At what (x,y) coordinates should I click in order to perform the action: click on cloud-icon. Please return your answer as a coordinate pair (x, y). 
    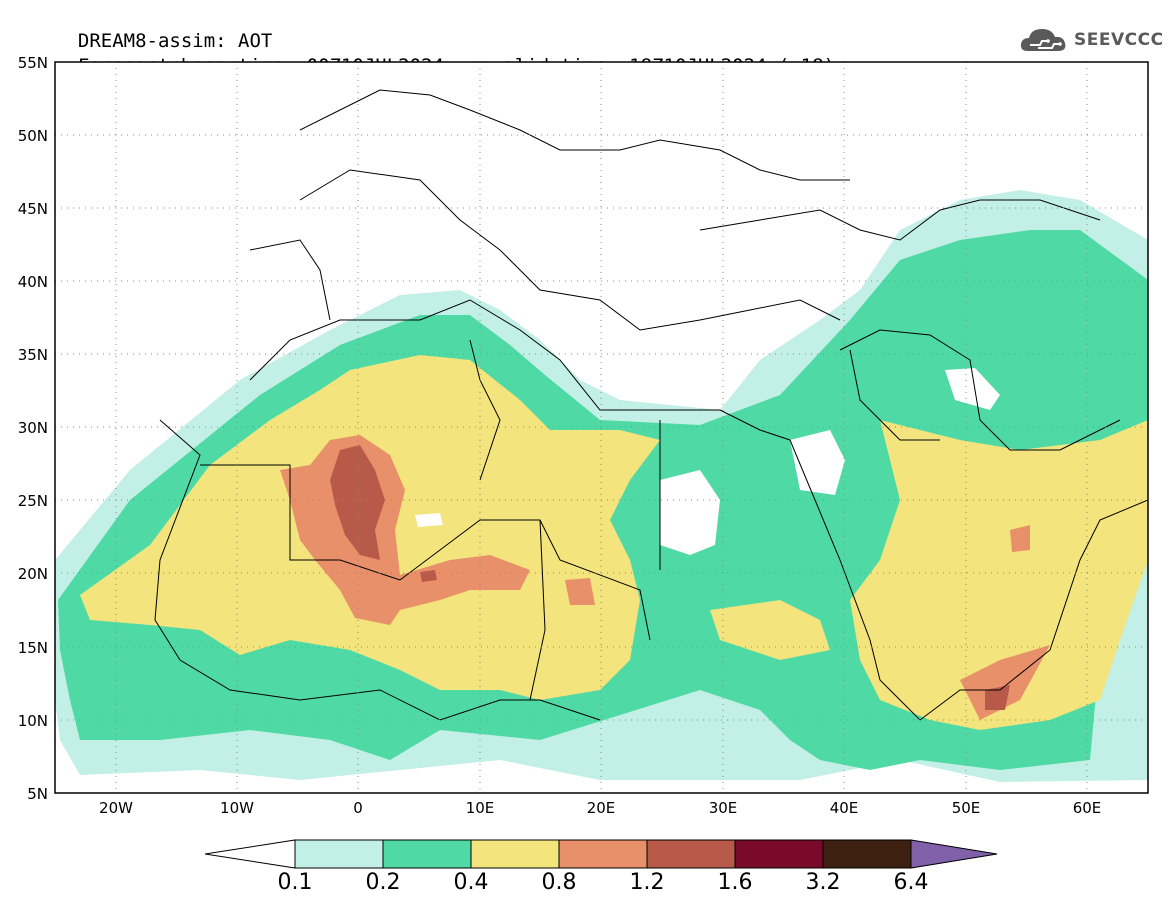
    Looking at the image, I should click on (1043, 40).